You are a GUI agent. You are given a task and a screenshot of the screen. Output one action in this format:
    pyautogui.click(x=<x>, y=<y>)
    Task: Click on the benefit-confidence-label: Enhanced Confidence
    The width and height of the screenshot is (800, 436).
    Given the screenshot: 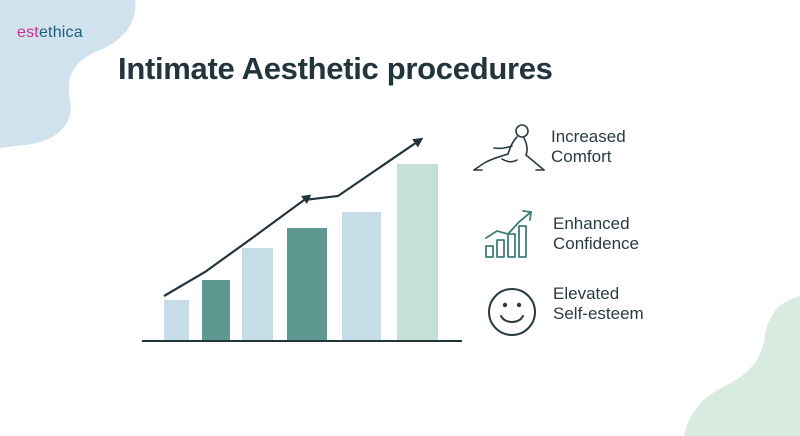 What is the action you would take?
    pyautogui.click(x=596, y=234)
    